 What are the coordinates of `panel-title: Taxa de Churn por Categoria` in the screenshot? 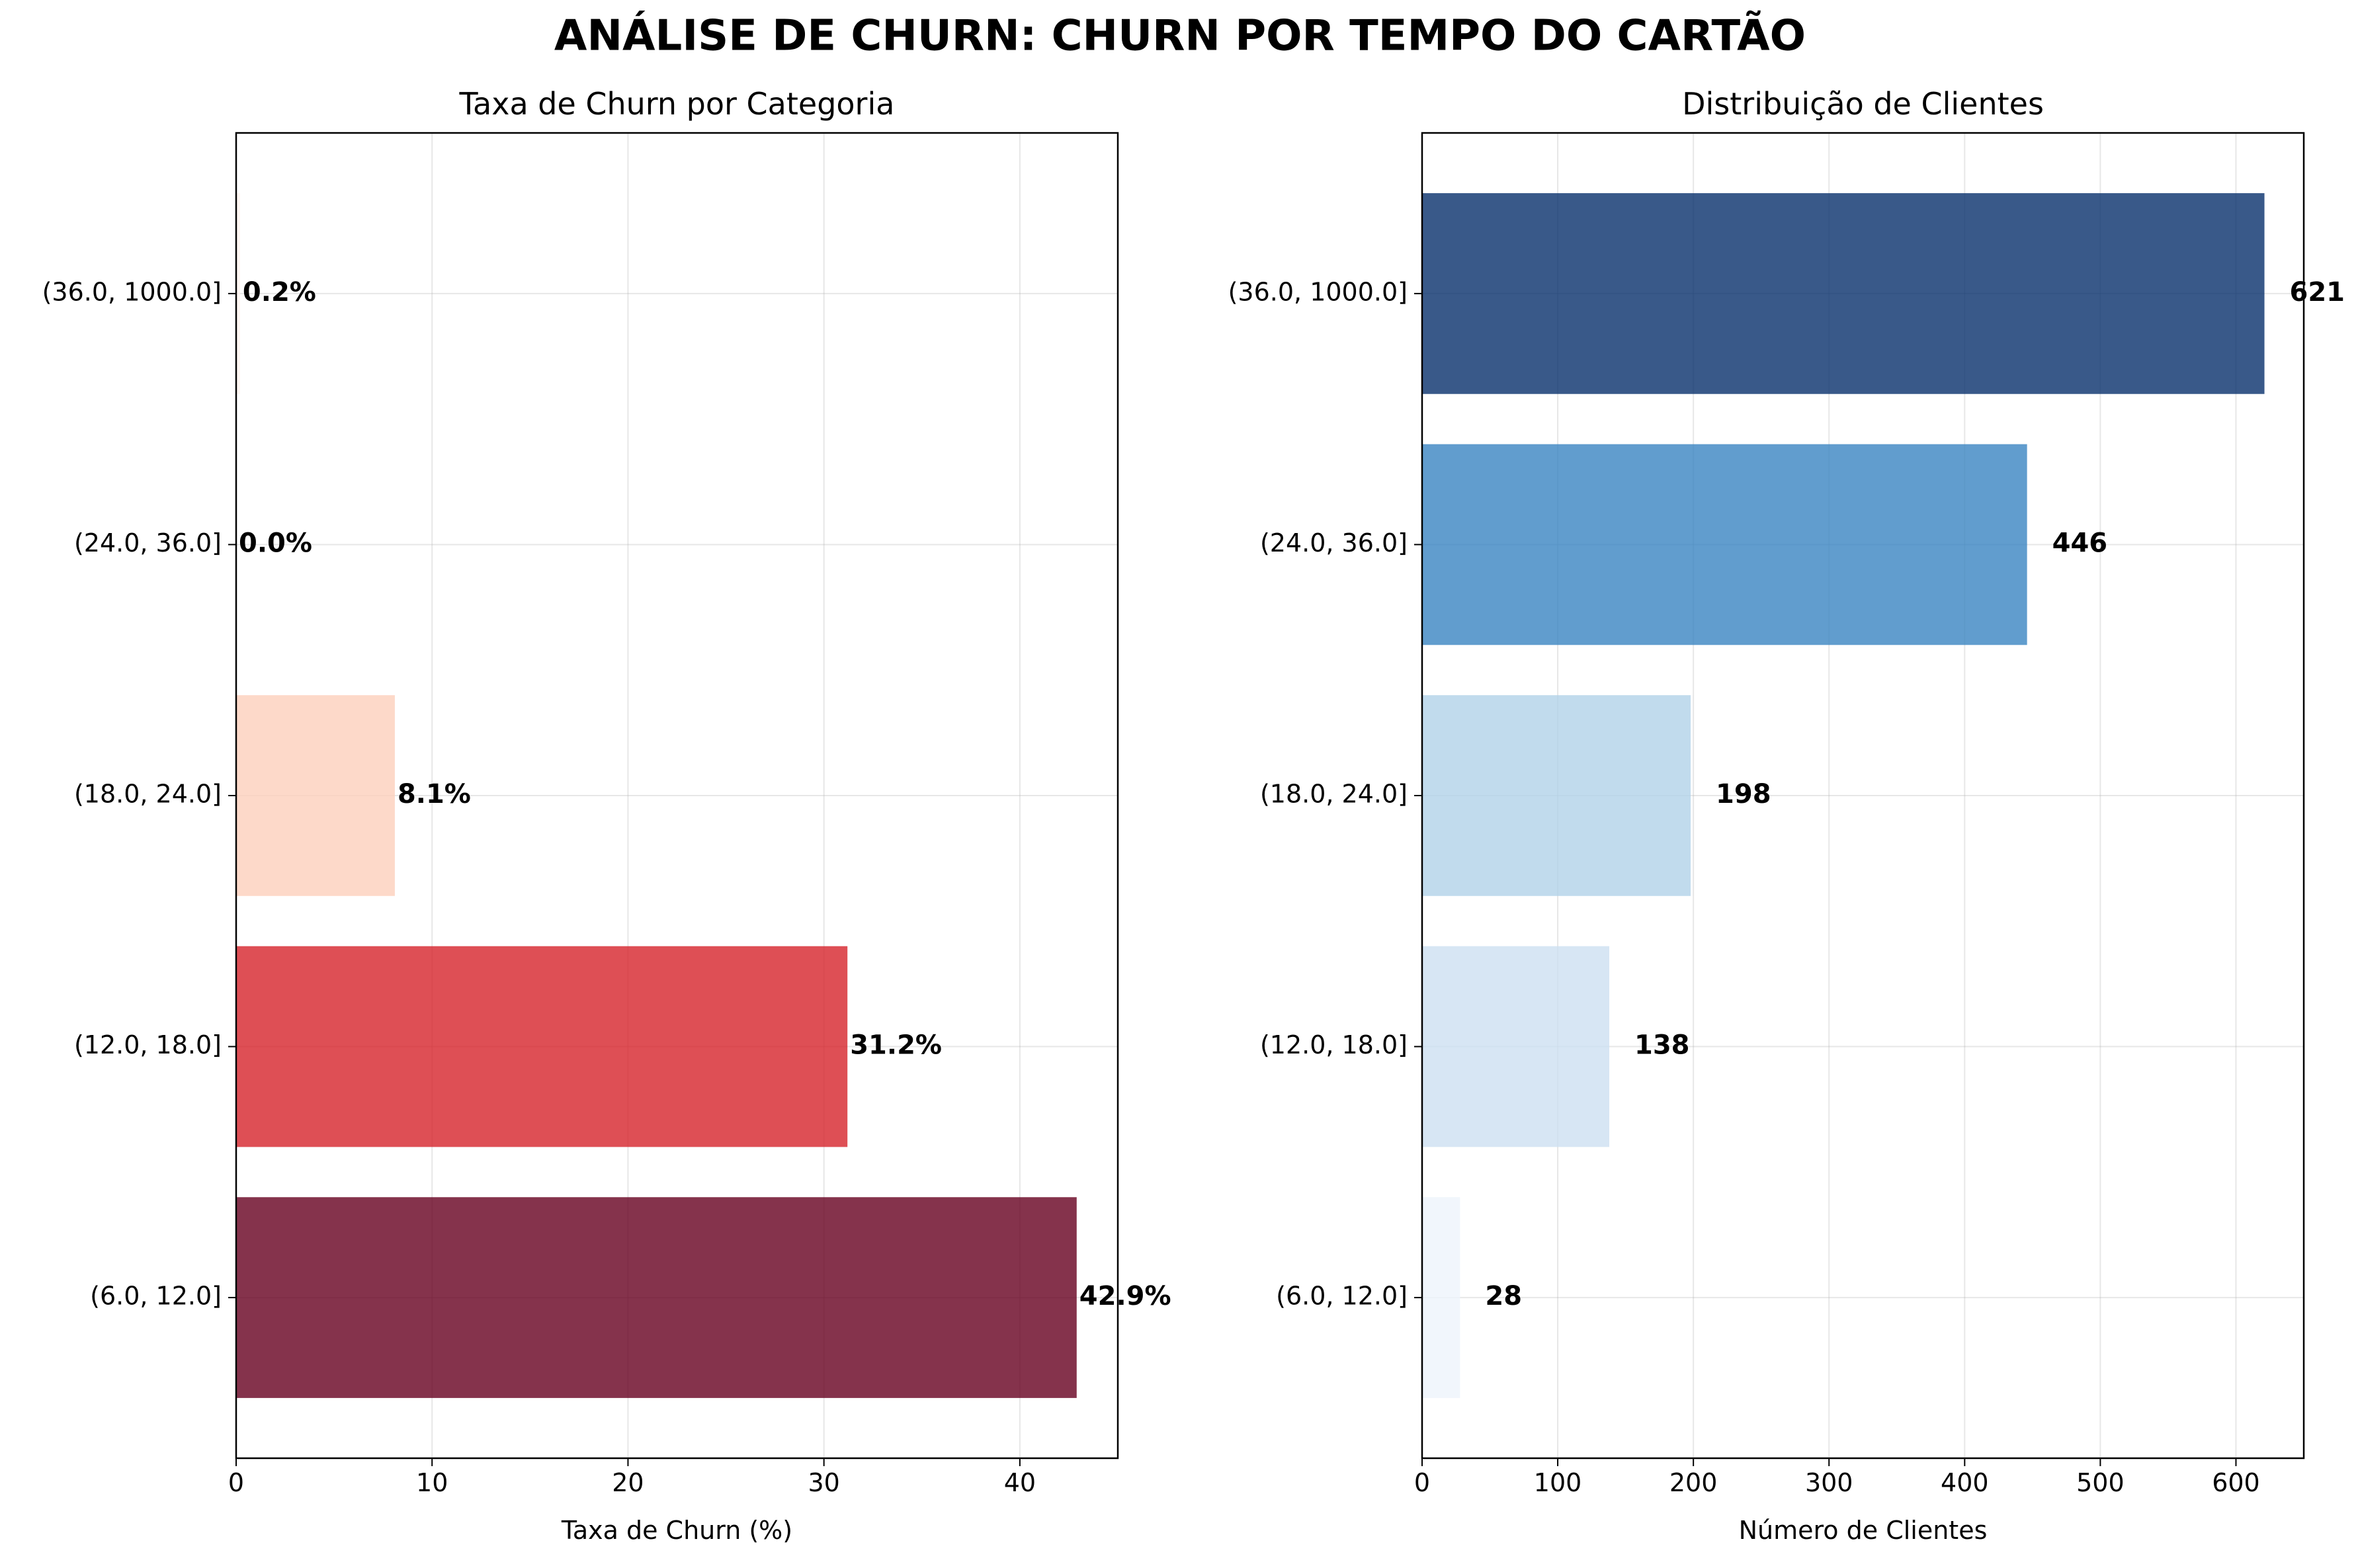 It's located at (677, 104).